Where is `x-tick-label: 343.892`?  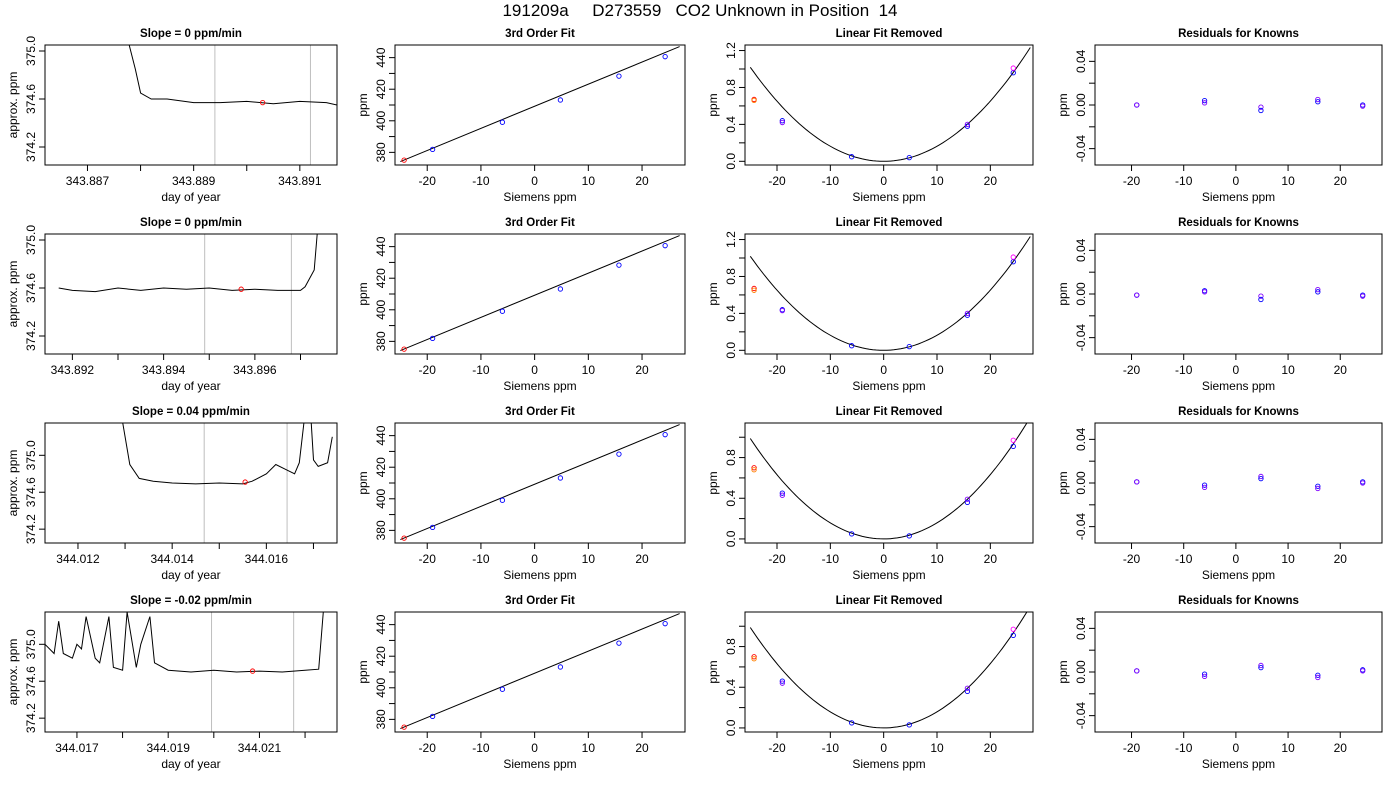
x-tick-label: 343.892 is located at coordinates (73, 370).